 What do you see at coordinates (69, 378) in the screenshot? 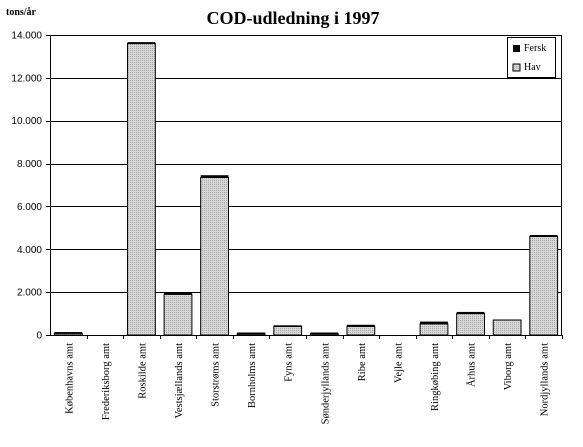
I see `x-tick-label: Københavns amt` at bounding box center [69, 378].